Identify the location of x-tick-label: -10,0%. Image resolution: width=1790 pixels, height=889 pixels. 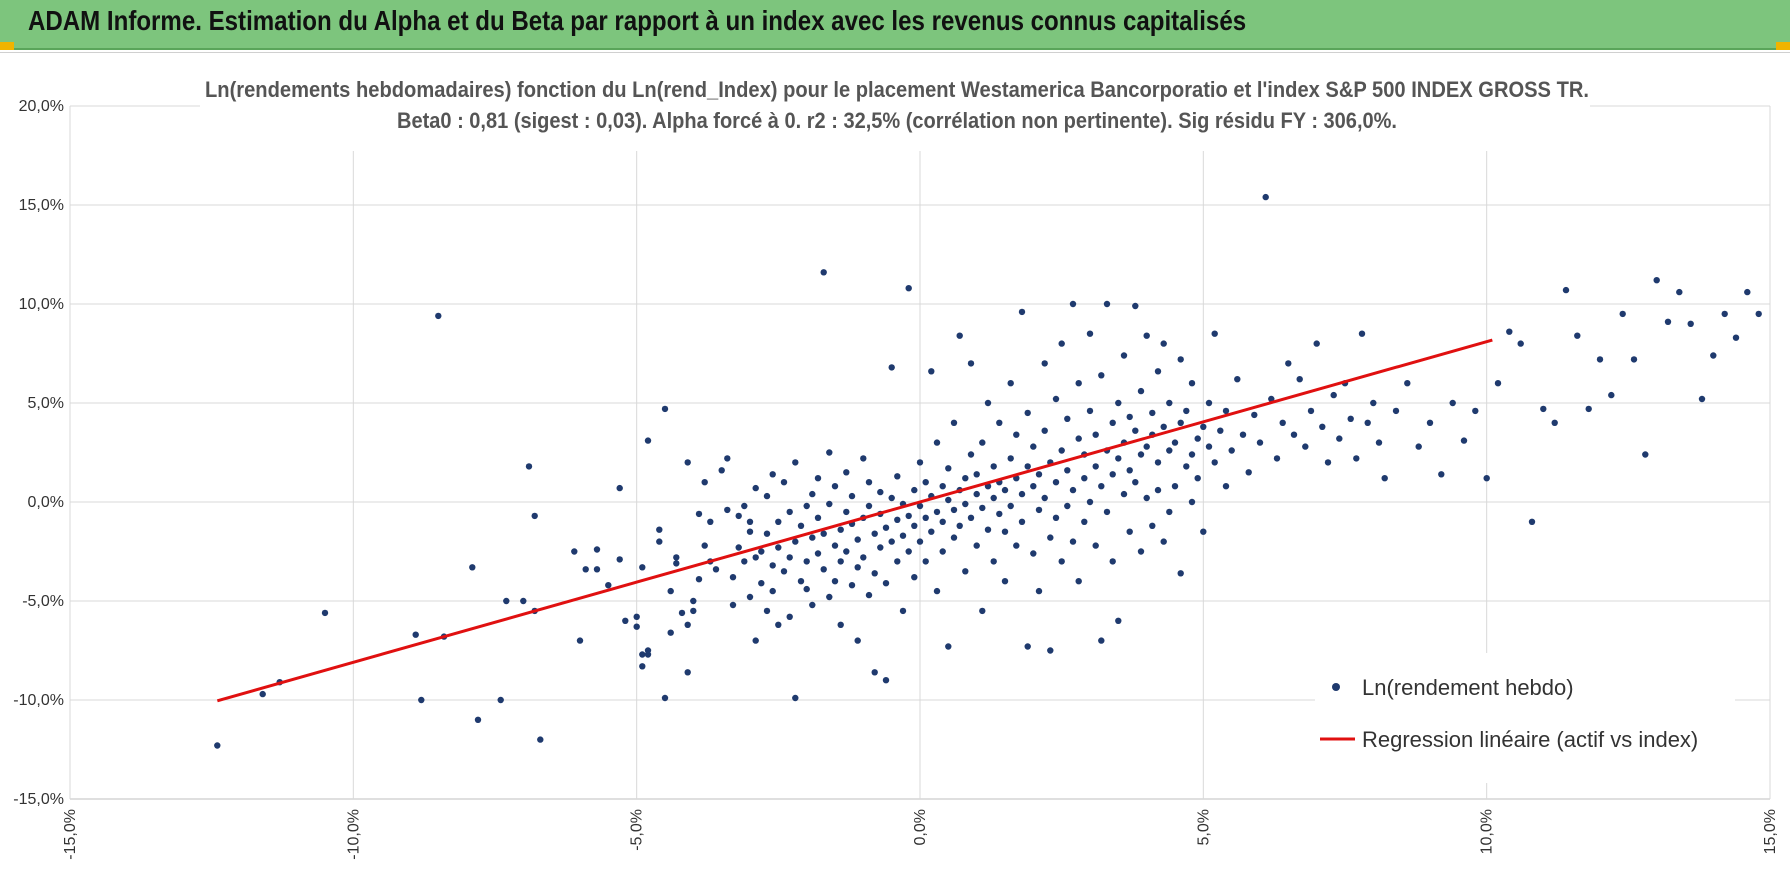
(353, 834).